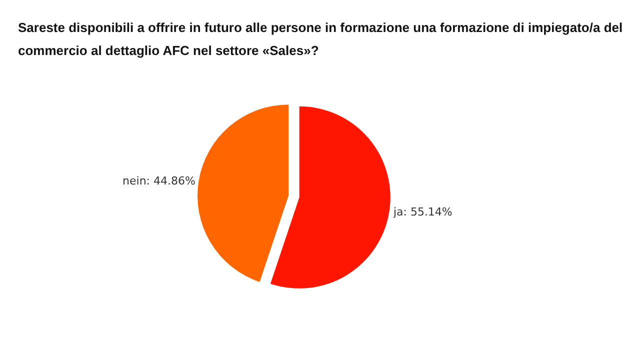 Image resolution: width=639 pixels, height=353 pixels. What do you see at coordinates (321, 39) in the screenshot?
I see `chart-title: Sareste disponibili a offrire in futuro alle persone in formazione una formazione di impiegato/a del commercio al dettaglio AFC nel settore «Sales»?` at bounding box center [321, 39].